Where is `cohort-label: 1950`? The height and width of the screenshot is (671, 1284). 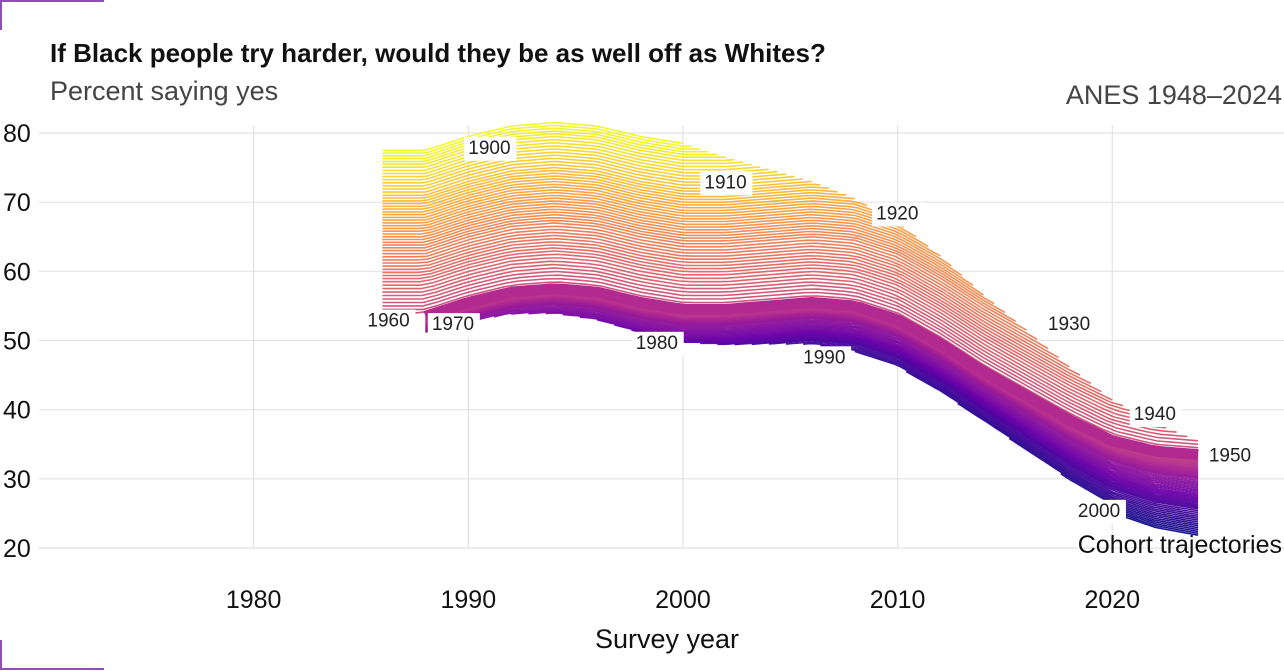 cohort-label: 1950 is located at coordinates (1230, 456).